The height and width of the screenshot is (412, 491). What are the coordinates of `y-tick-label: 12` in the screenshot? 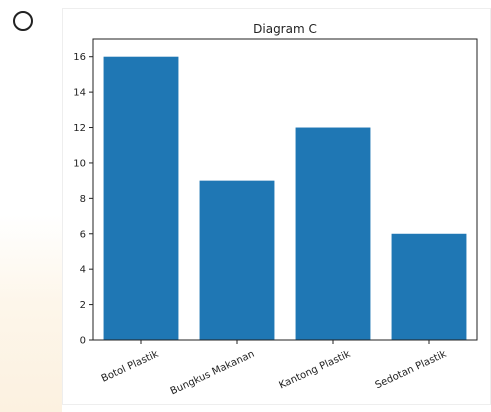 It's located at (79, 128).